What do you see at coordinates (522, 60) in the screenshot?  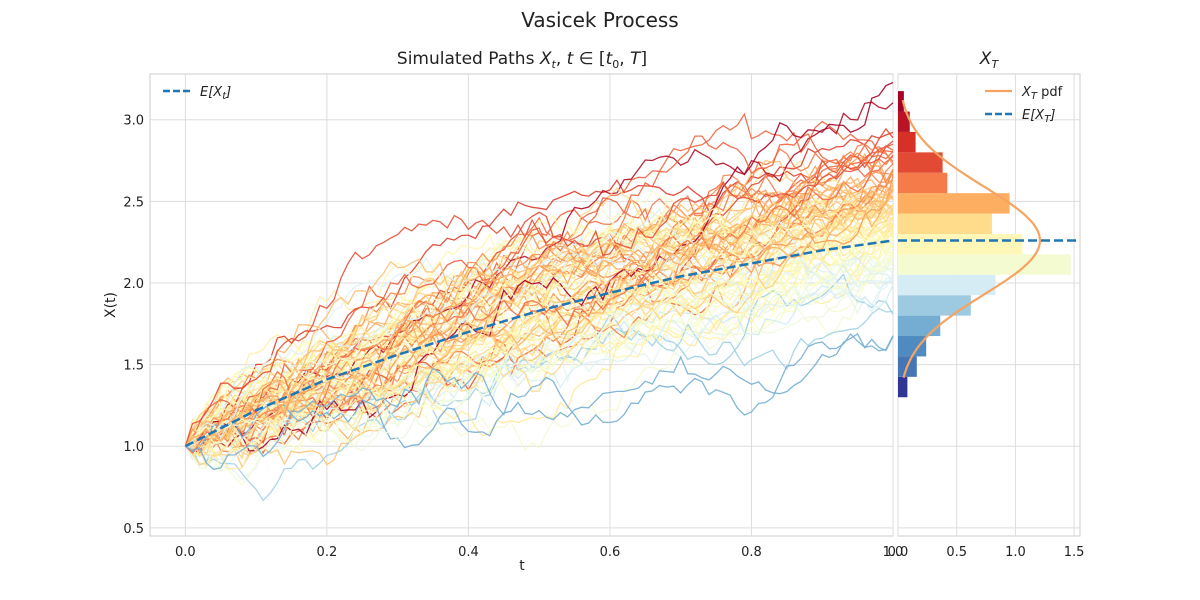 I see `main-panel-title: Simulated Paths Xt, t ∈ [t0, T]` at bounding box center [522, 60].